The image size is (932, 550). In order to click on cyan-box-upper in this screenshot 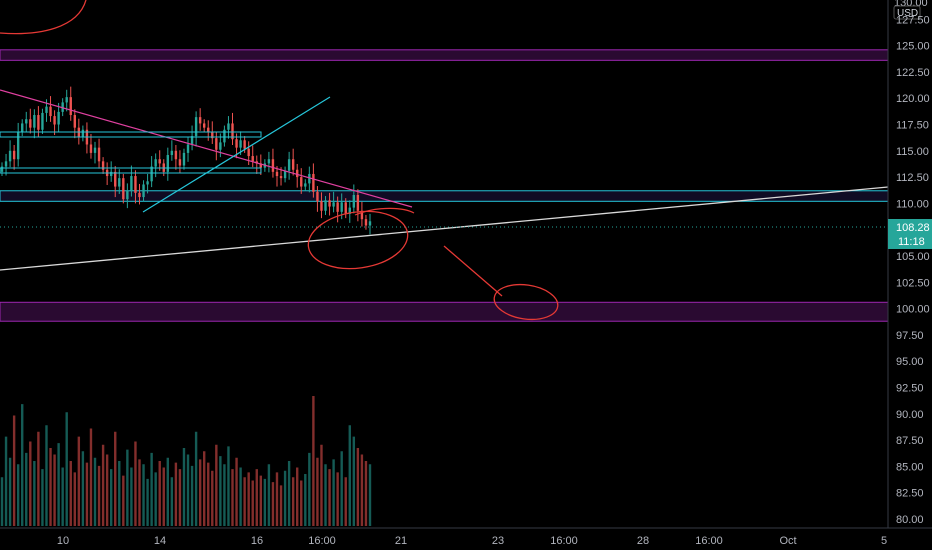, I will do `click(131, 134)`.